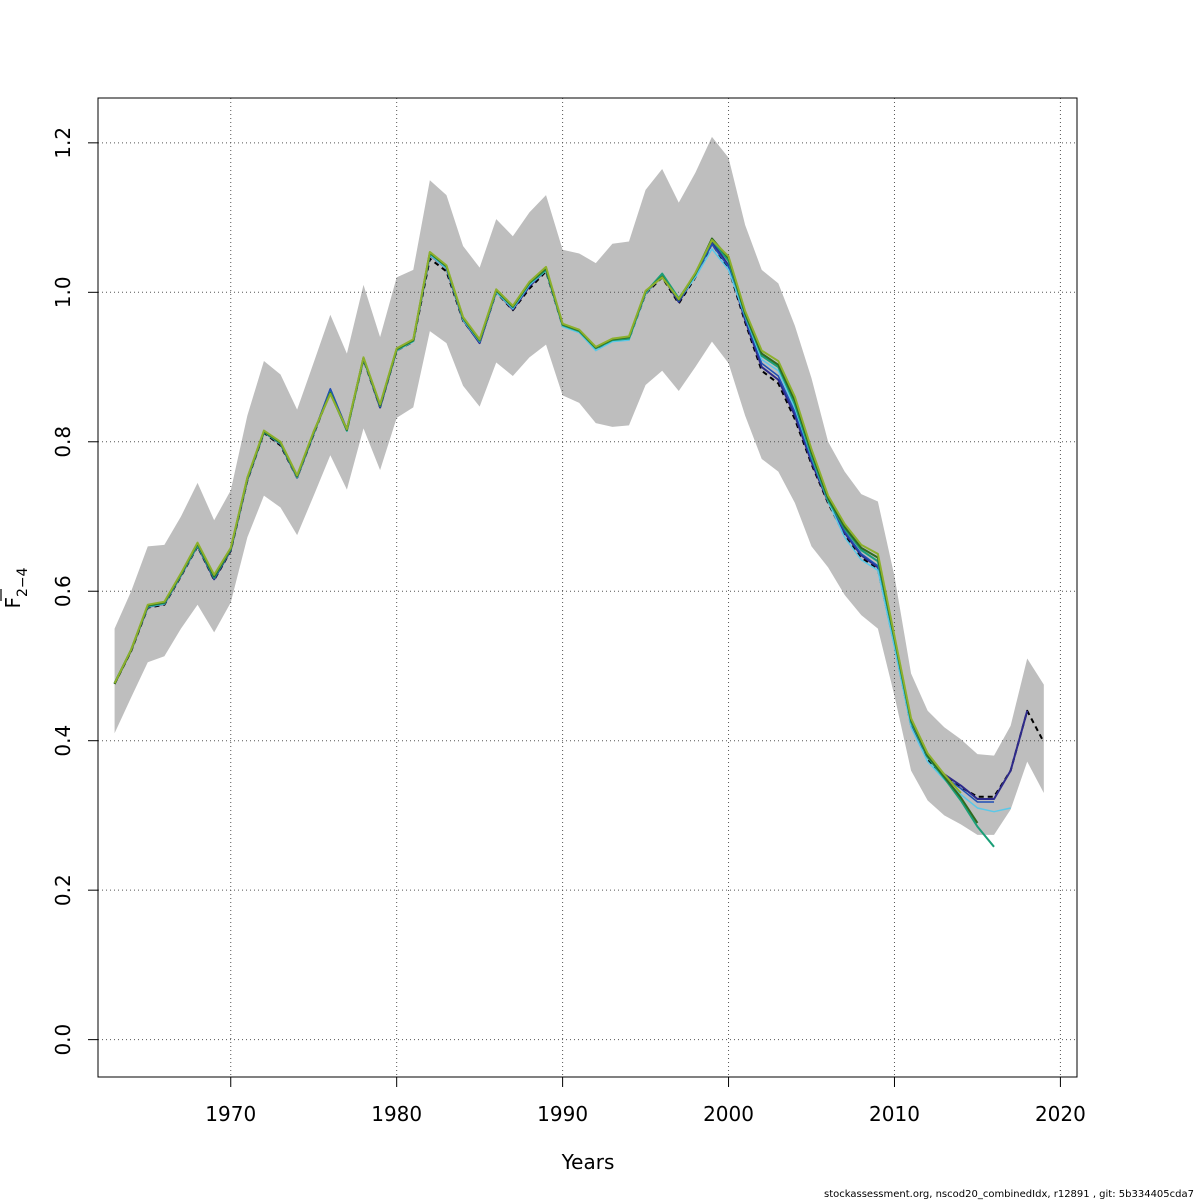  I want to click on x-tick-label: 1980, so click(396, 1114).